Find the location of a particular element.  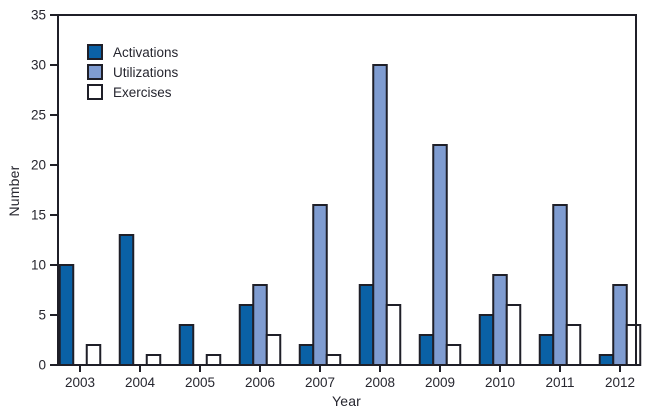

bar-utilizations-2012 is located at coordinates (620, 325).